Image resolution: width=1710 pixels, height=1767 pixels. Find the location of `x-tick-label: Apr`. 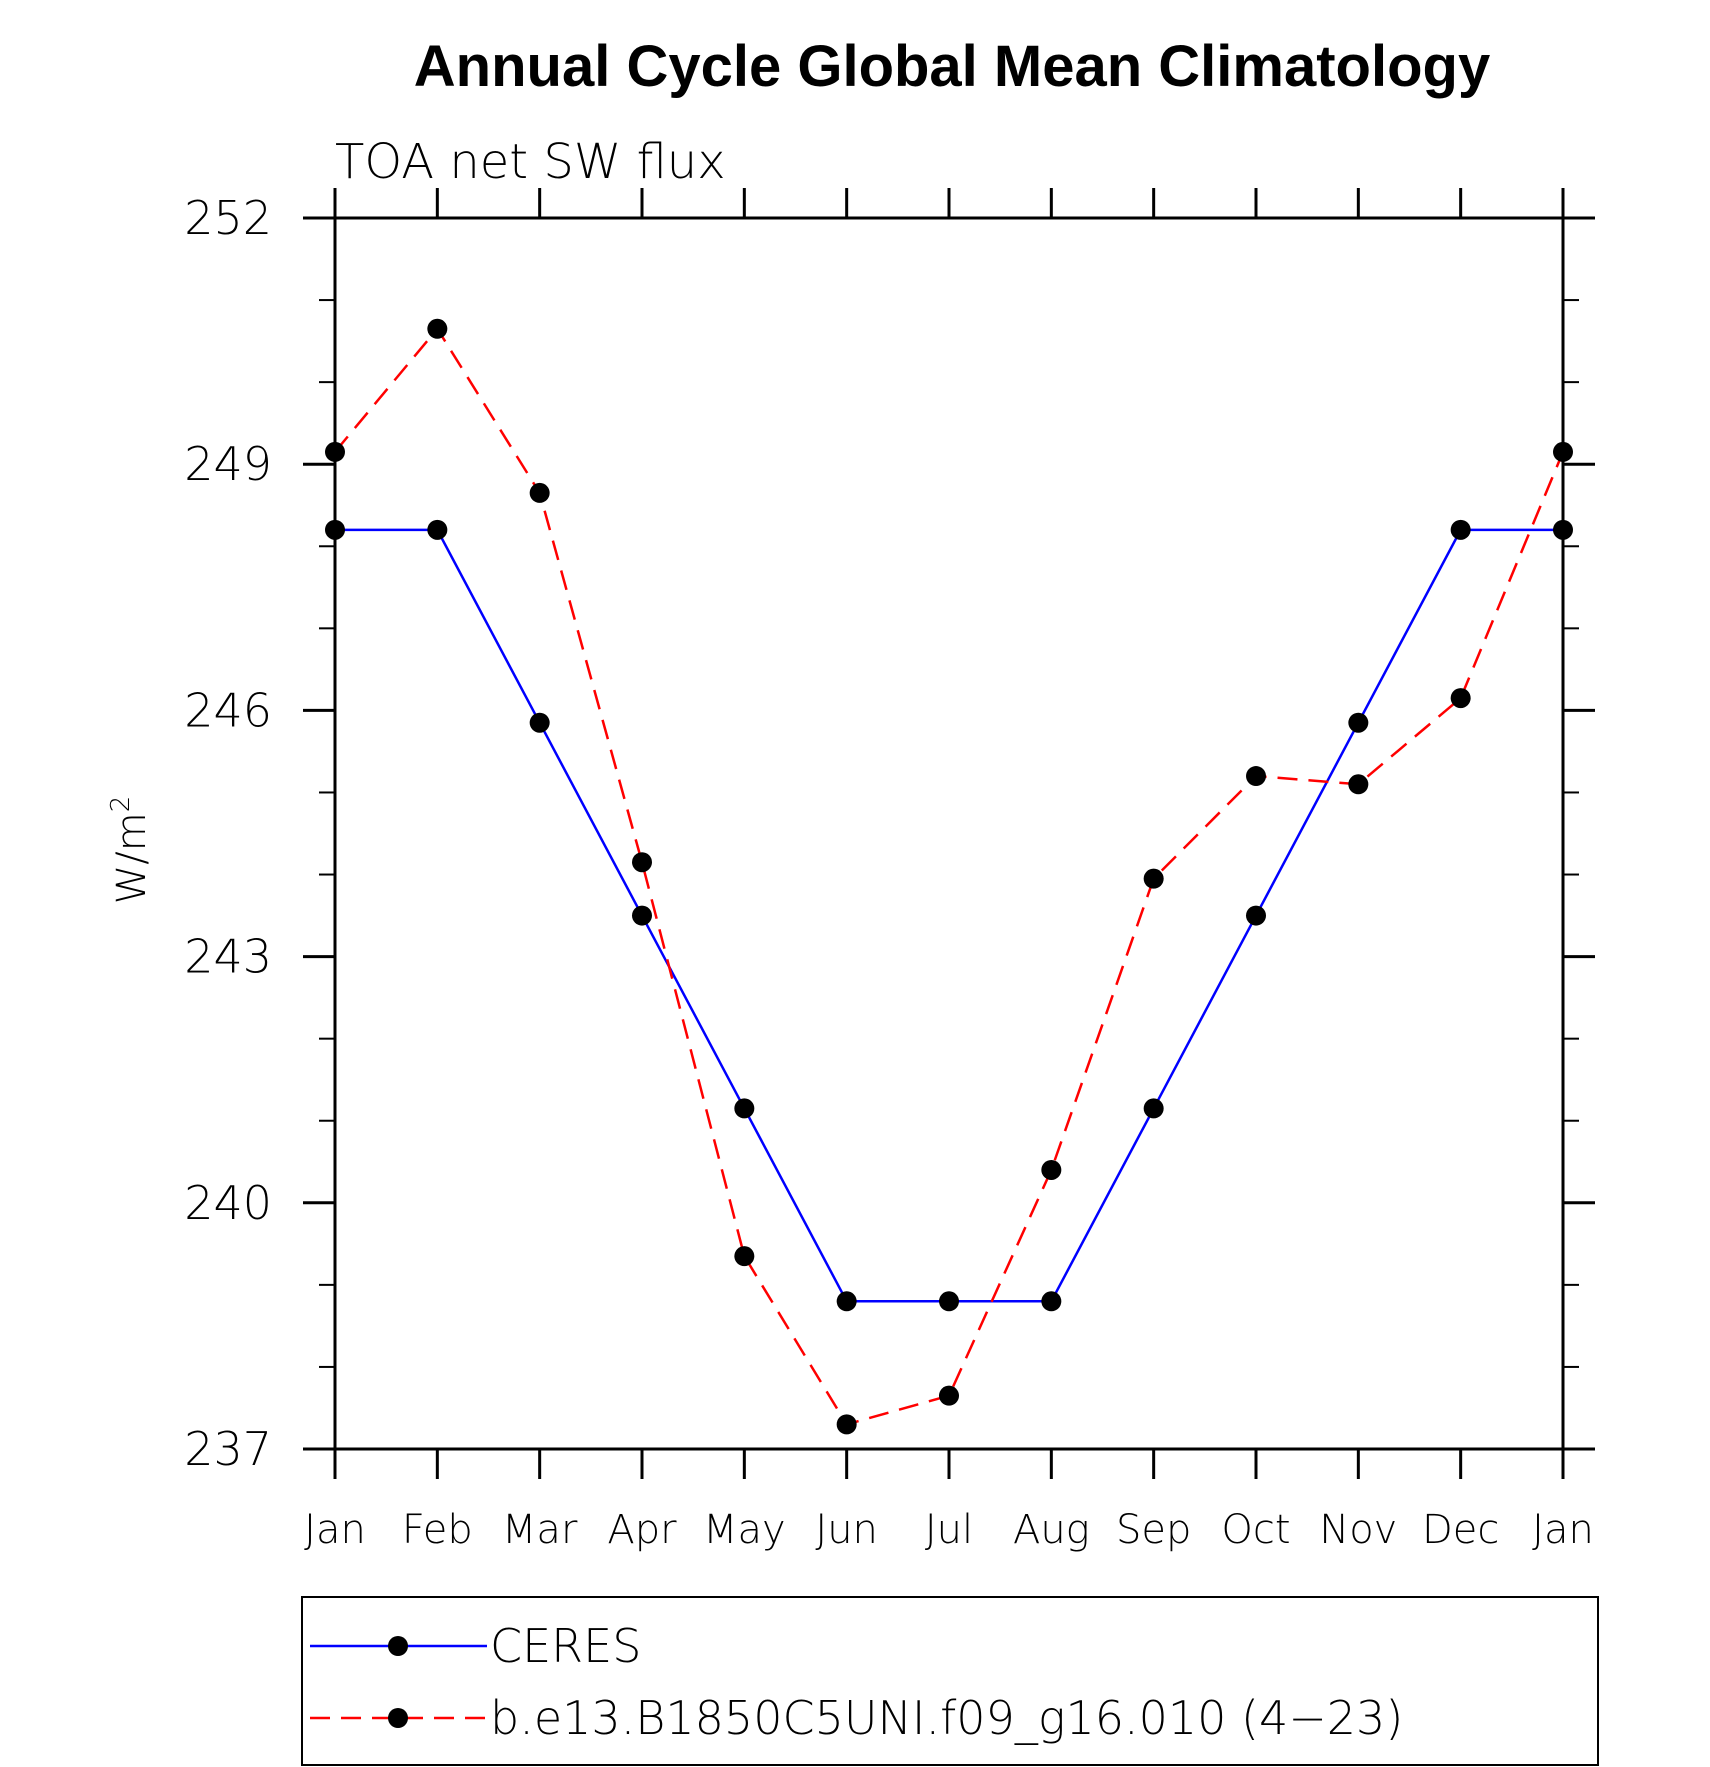

x-tick-label: Apr is located at coordinates (642, 1530).